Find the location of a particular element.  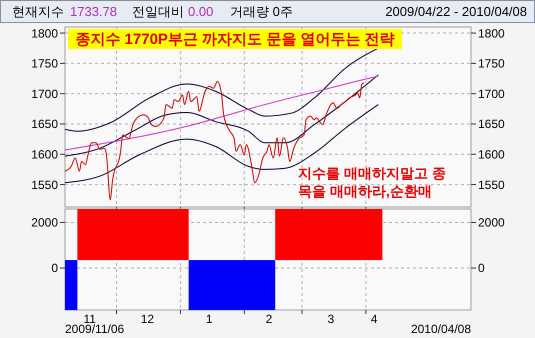

y-tick-label: 1800 is located at coordinates (44, 33).